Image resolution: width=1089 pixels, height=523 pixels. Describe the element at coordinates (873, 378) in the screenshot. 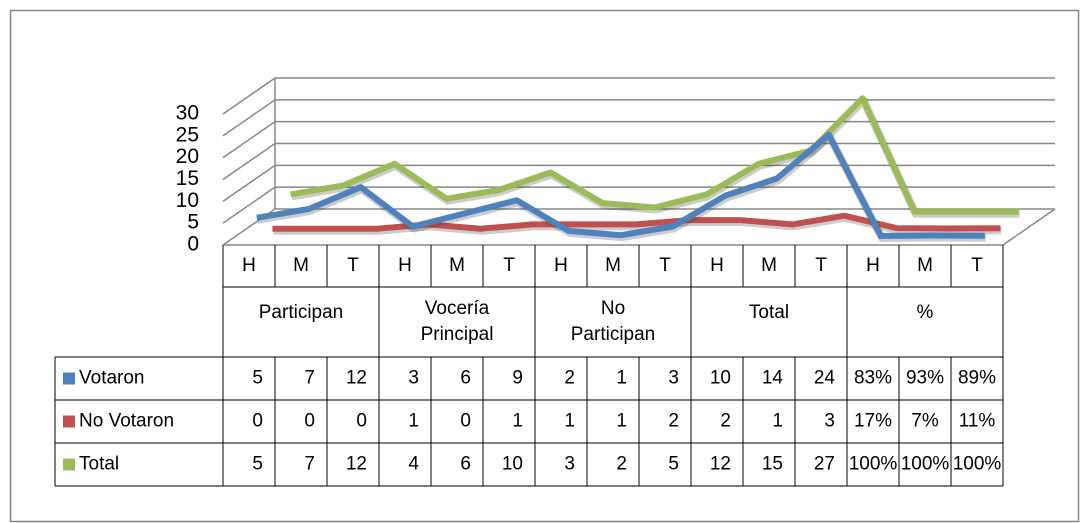

I see `table-value: 83%` at that location.